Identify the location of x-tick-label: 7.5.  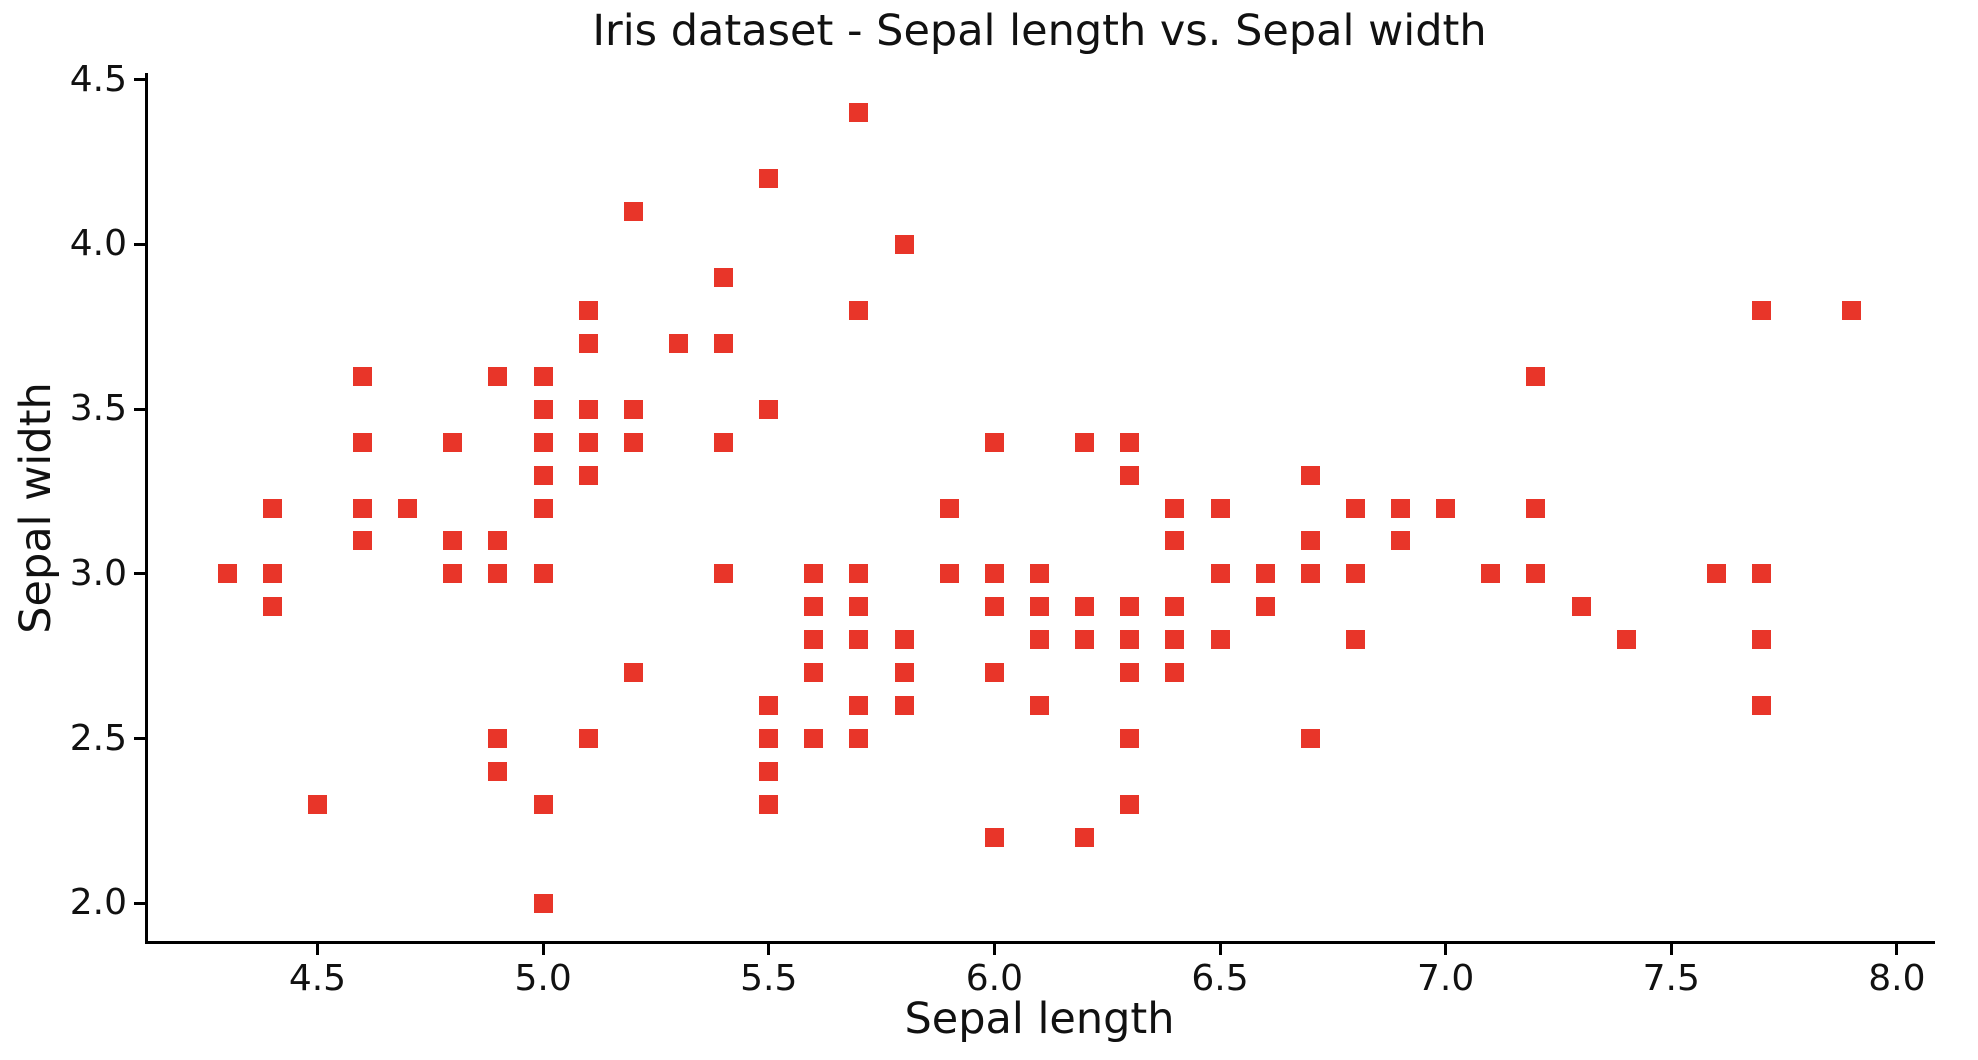
(1671, 978).